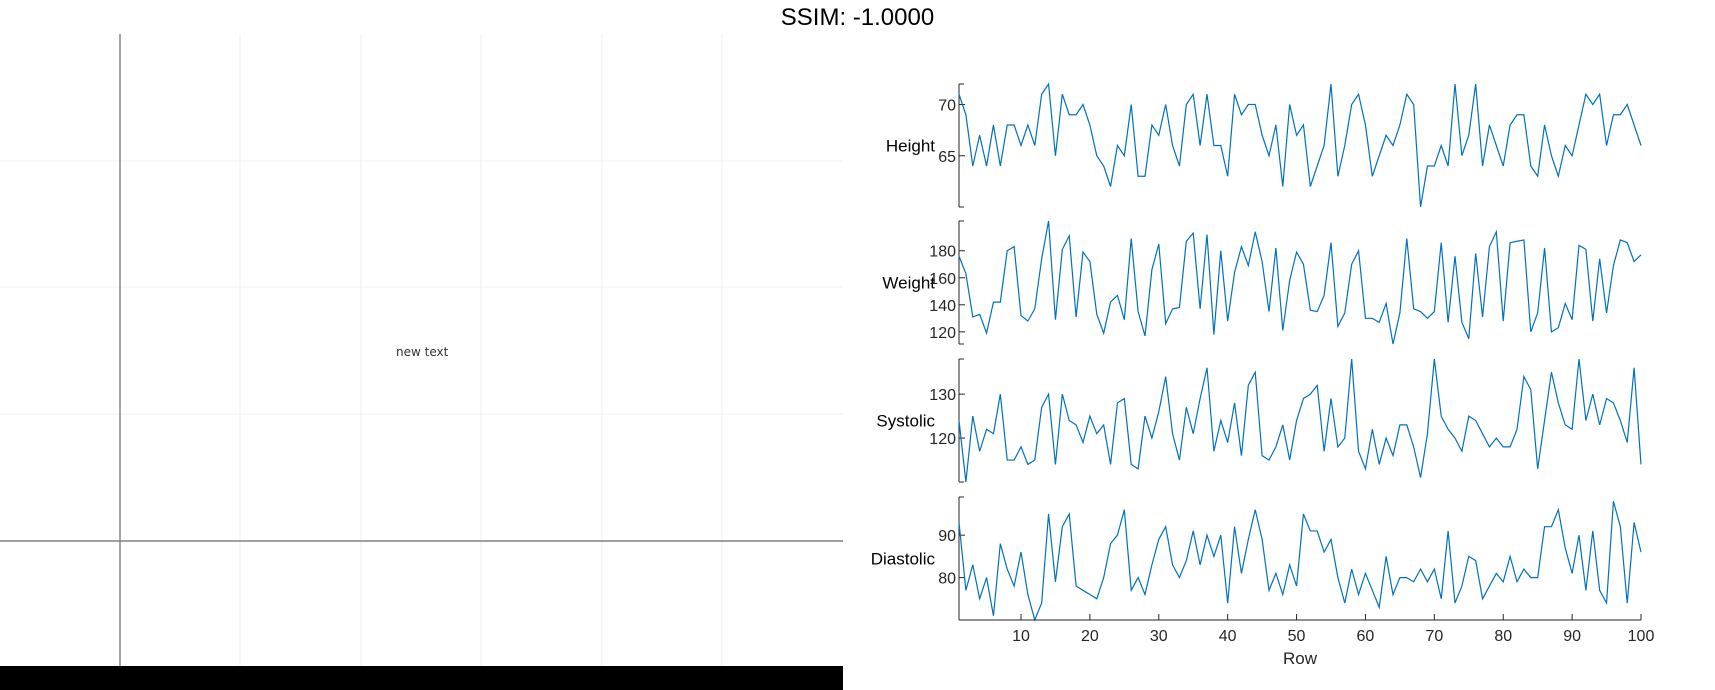  What do you see at coordinates (942, 306) in the screenshot?
I see `weight-y-tick-label: 140` at bounding box center [942, 306].